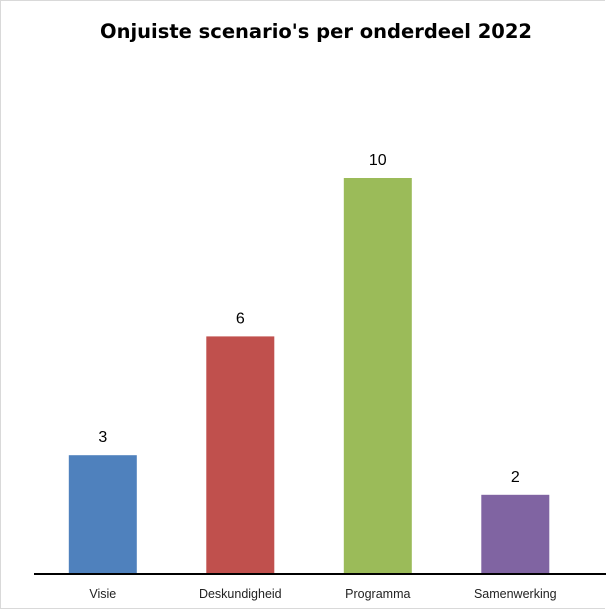  Describe the element at coordinates (240, 594) in the screenshot. I see `category-label-deskundigheid: Deskundigheid` at that location.